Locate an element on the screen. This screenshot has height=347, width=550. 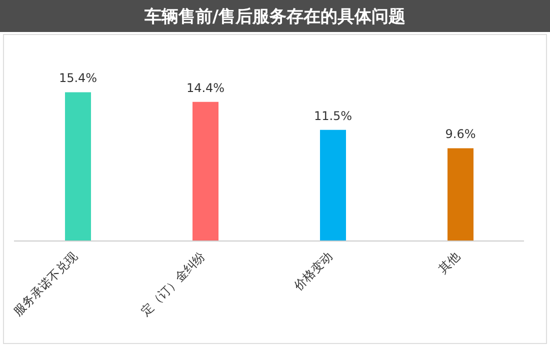
data-label: 15.4% is located at coordinates (78, 78).